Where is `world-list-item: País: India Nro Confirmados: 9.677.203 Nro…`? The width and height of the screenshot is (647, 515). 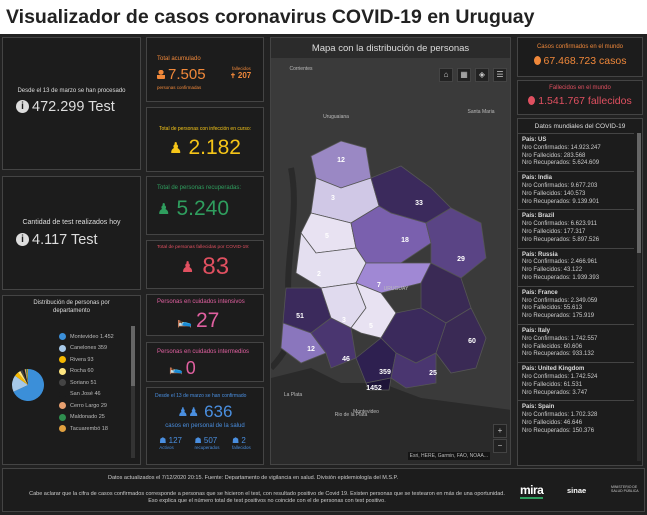 world-list-item: País: India Nro Confirmados: 9.677.203 Nro… is located at coordinates (576, 190).